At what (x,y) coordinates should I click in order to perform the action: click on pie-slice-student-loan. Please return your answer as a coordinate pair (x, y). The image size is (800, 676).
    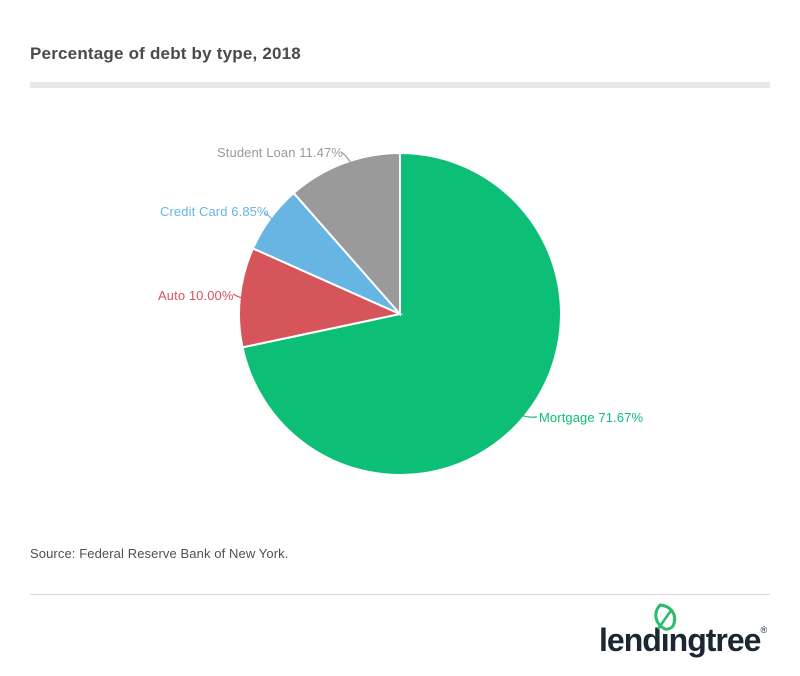
    Looking at the image, I should click on (346, 234).